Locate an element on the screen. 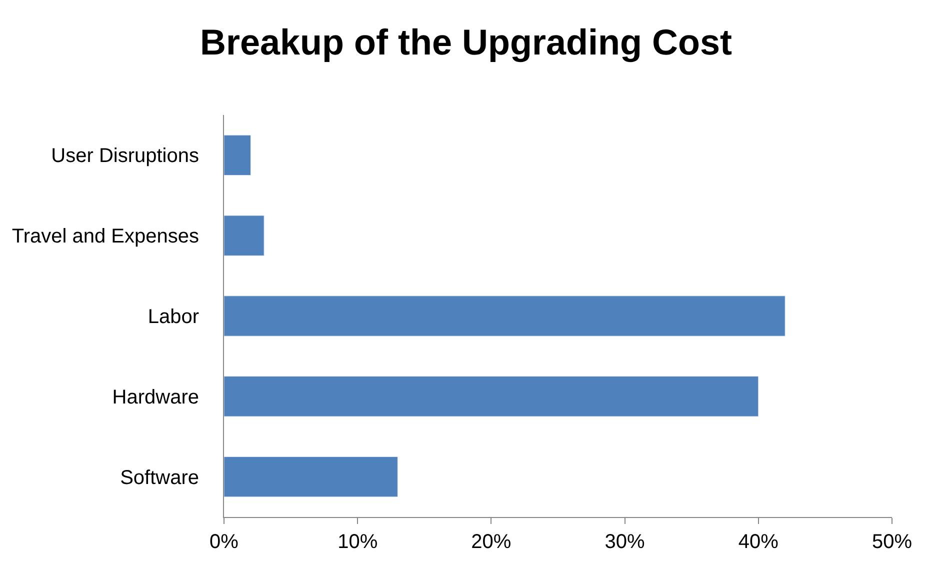  y-tick-label: Hardware is located at coordinates (155, 397).